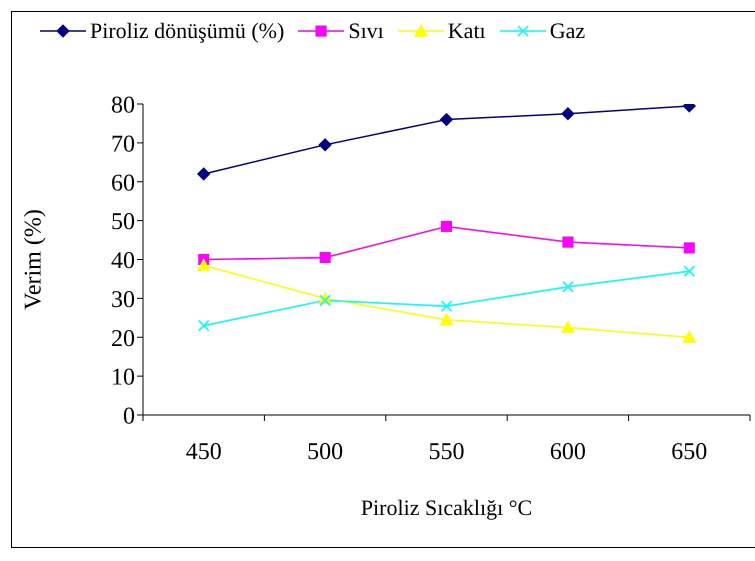 This screenshot has height=561, width=755. I want to click on legend-label: Sıvı, so click(366, 31).